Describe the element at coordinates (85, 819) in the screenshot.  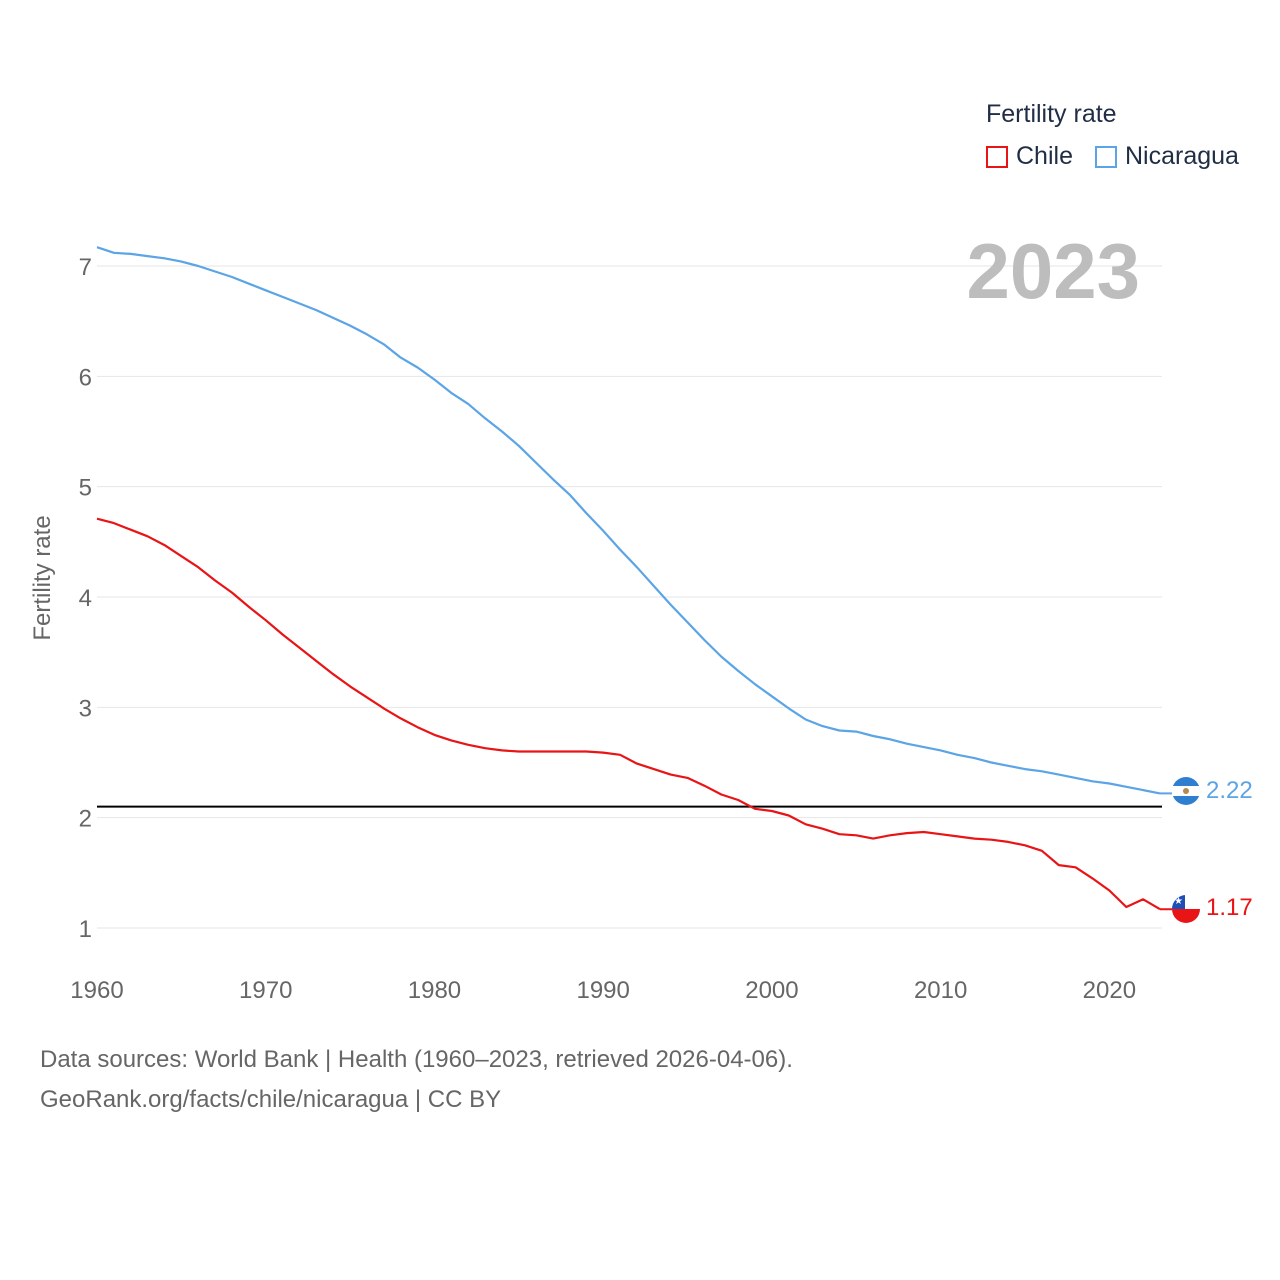
I see `y-tick-label: 2` at that location.